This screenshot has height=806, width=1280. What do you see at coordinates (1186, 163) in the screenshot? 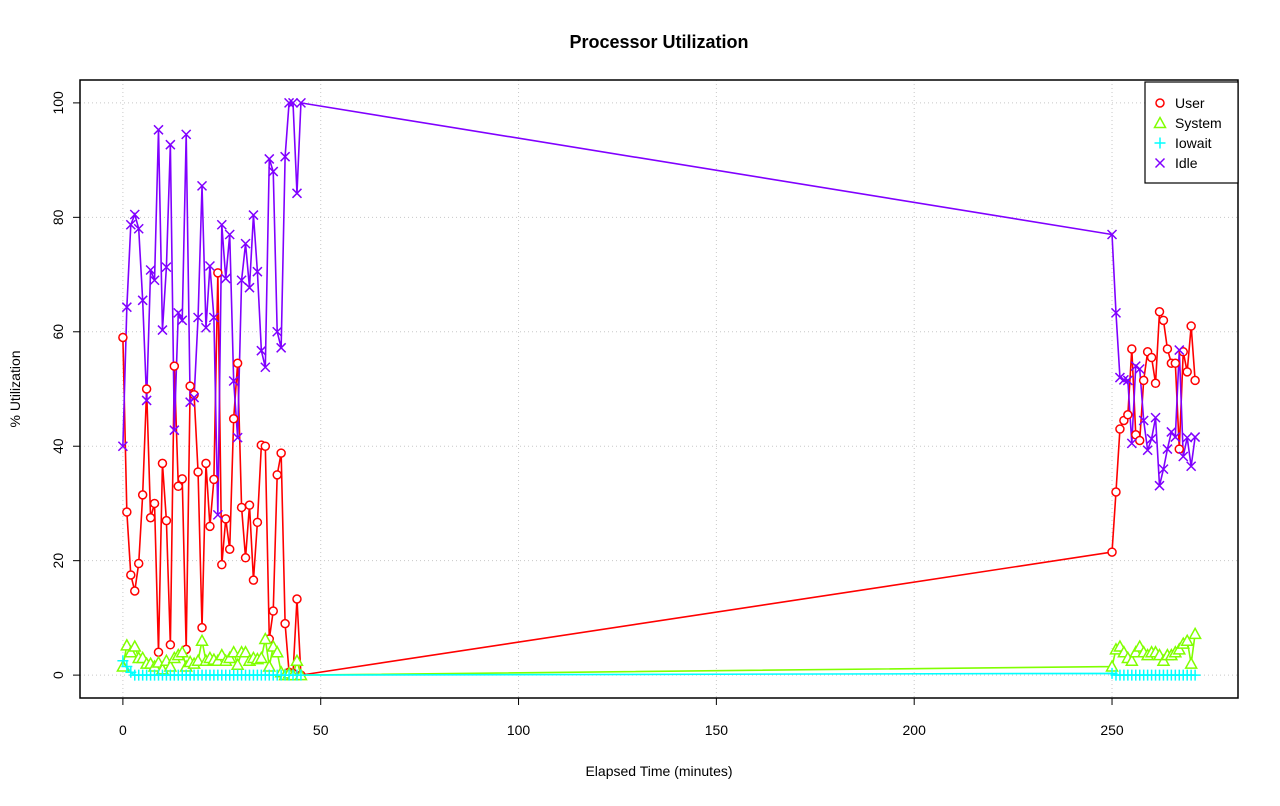
I see `legend-label: Idle` at bounding box center [1186, 163].